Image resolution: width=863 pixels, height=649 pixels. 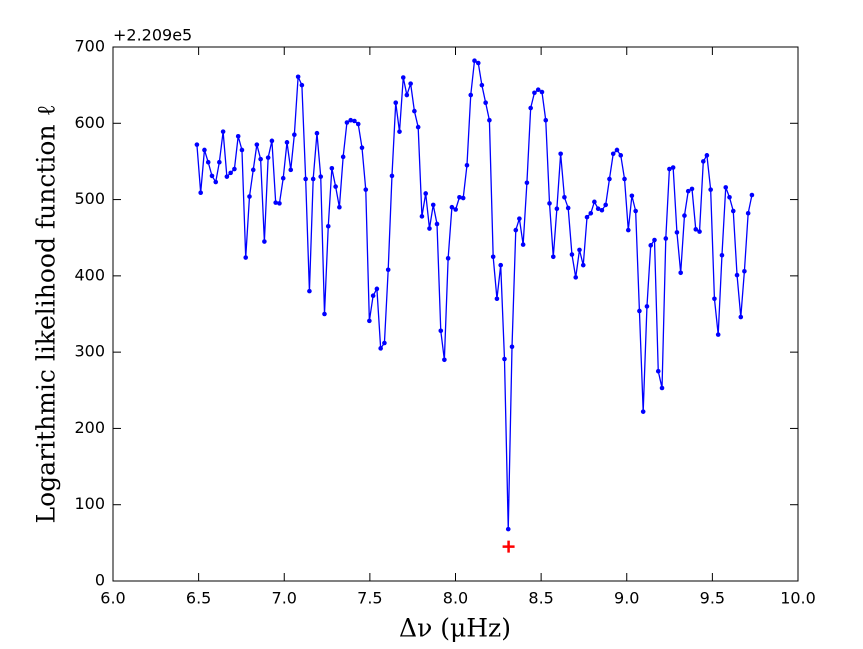 What do you see at coordinates (89, 427) in the screenshot?
I see `y-tick-label: 200` at bounding box center [89, 427].